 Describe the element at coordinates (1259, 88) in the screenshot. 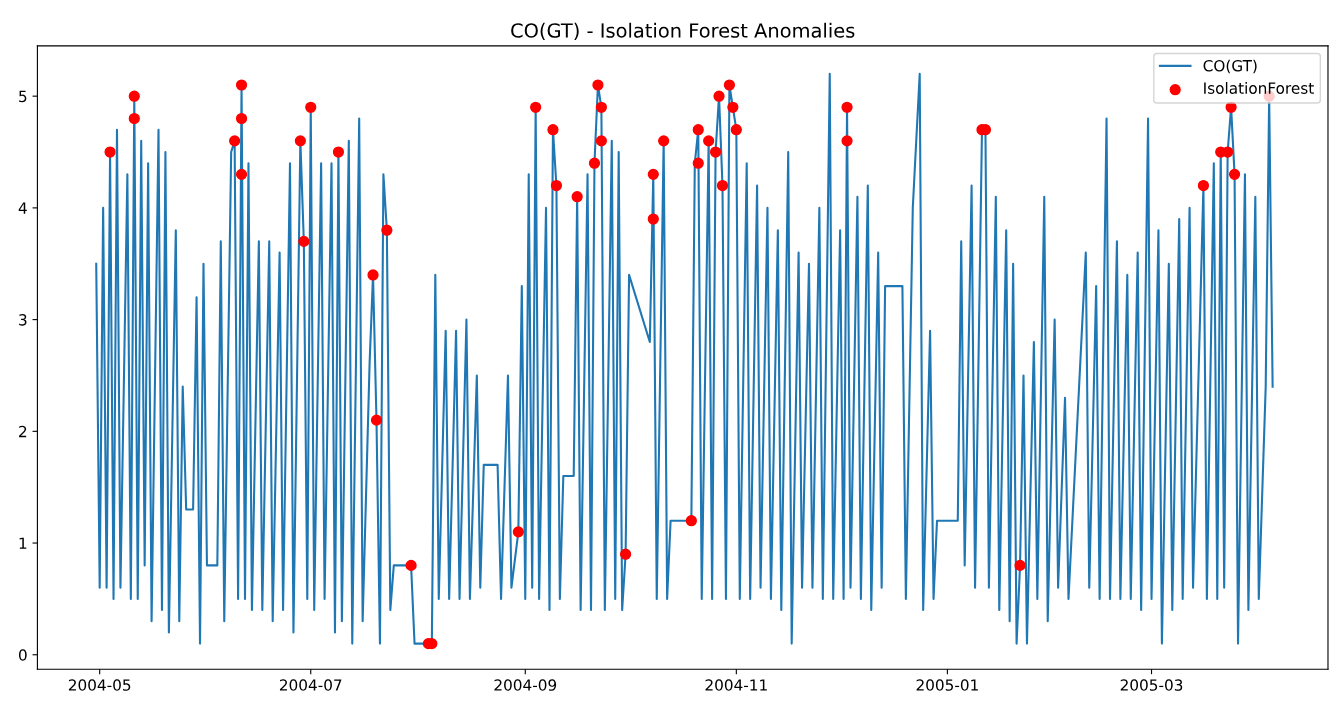

I see `legend-label: IsolationForest` at that location.